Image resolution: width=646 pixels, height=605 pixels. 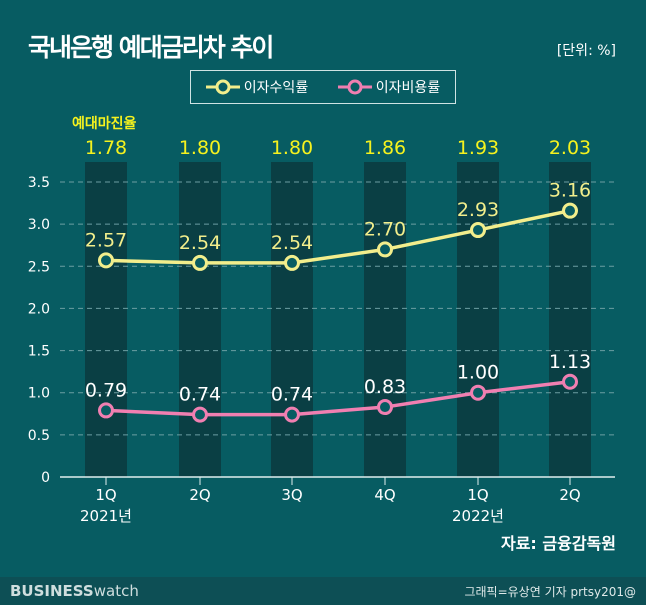 What do you see at coordinates (151, 47) in the screenshot?
I see `chart-title: 국내은행 예대금리차 추이` at bounding box center [151, 47].